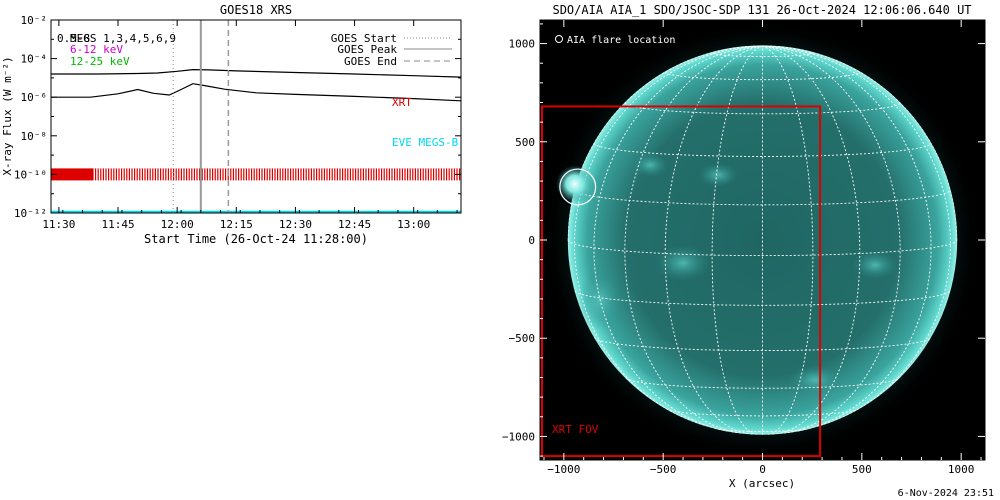  What do you see at coordinates (34, 20) in the screenshot?
I see `y-tick-label: 10⁻²` at bounding box center [34, 20].